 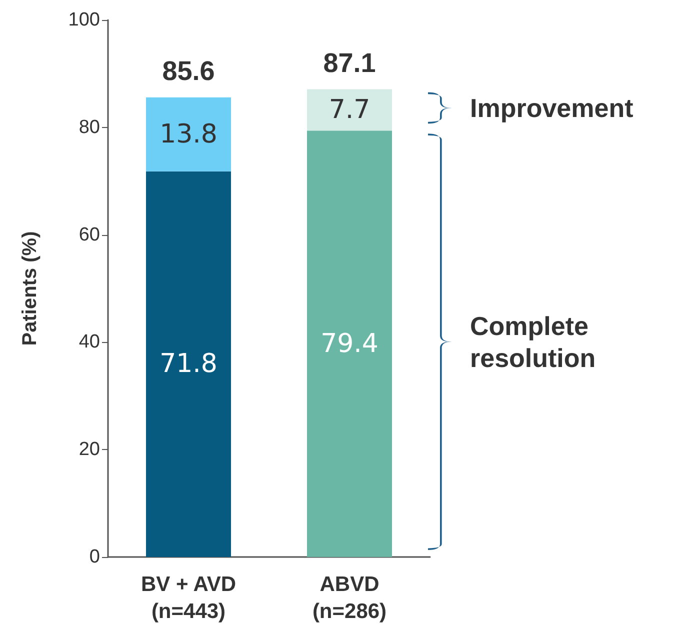 What do you see at coordinates (84, 20) in the screenshot?
I see `y-tick-label: 100` at bounding box center [84, 20].